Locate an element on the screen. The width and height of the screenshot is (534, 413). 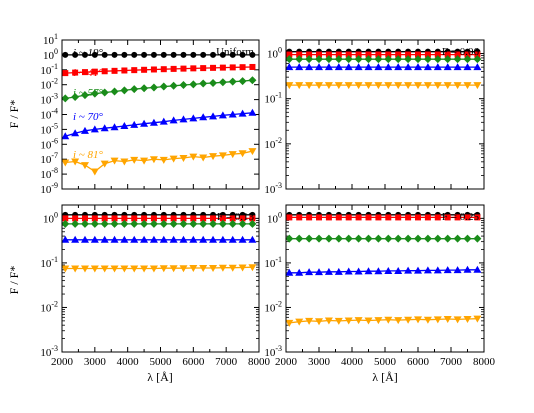
y-tick-label: 10⁻¹ is located at coordinates (273, 98).